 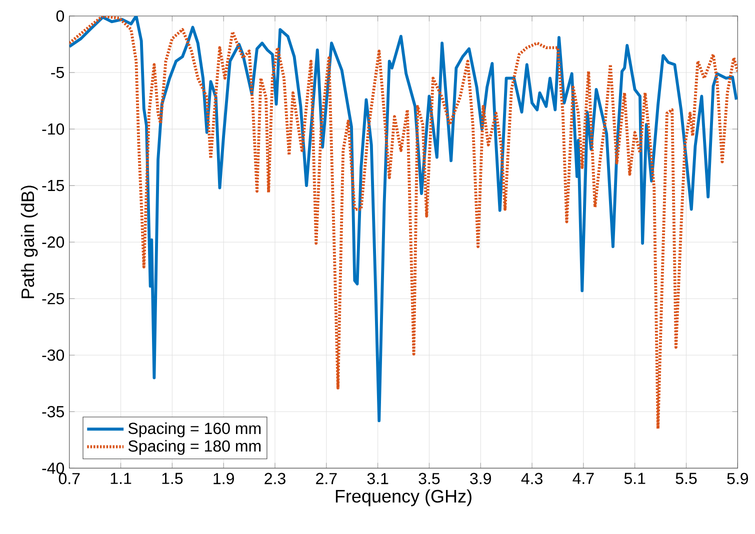 I want to click on legend-label: Spacing = 180 mm, so click(x=194, y=447).